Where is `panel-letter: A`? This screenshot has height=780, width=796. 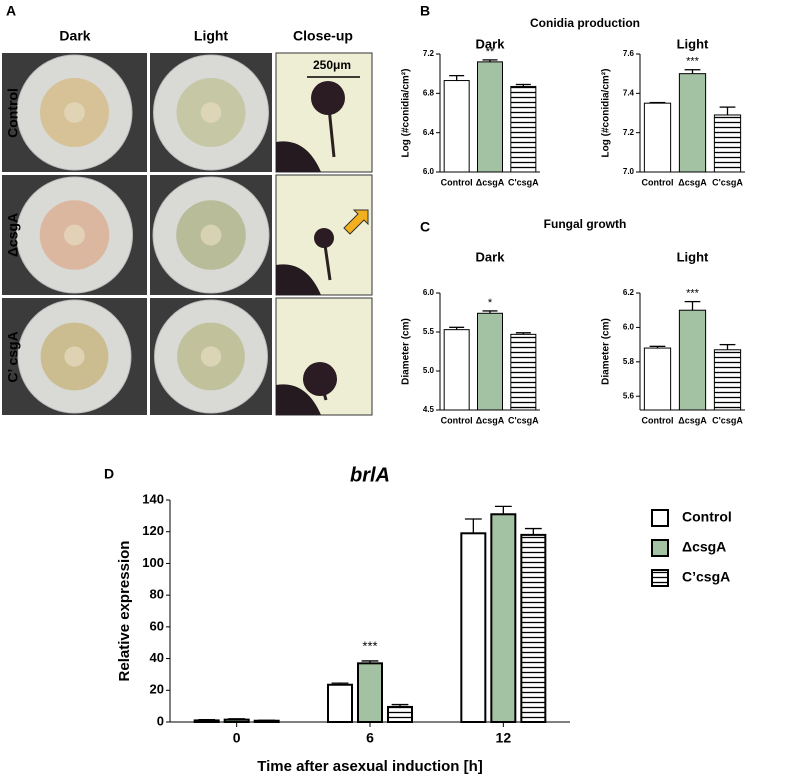 panel-letter: A is located at coordinates (11, 11).